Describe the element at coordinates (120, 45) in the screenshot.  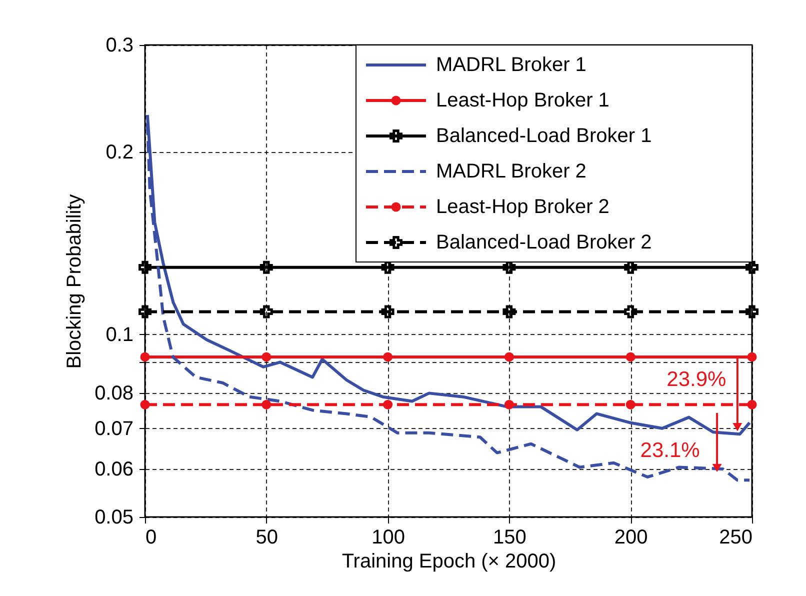
I see `y-tick-label: 0.3` at that location.